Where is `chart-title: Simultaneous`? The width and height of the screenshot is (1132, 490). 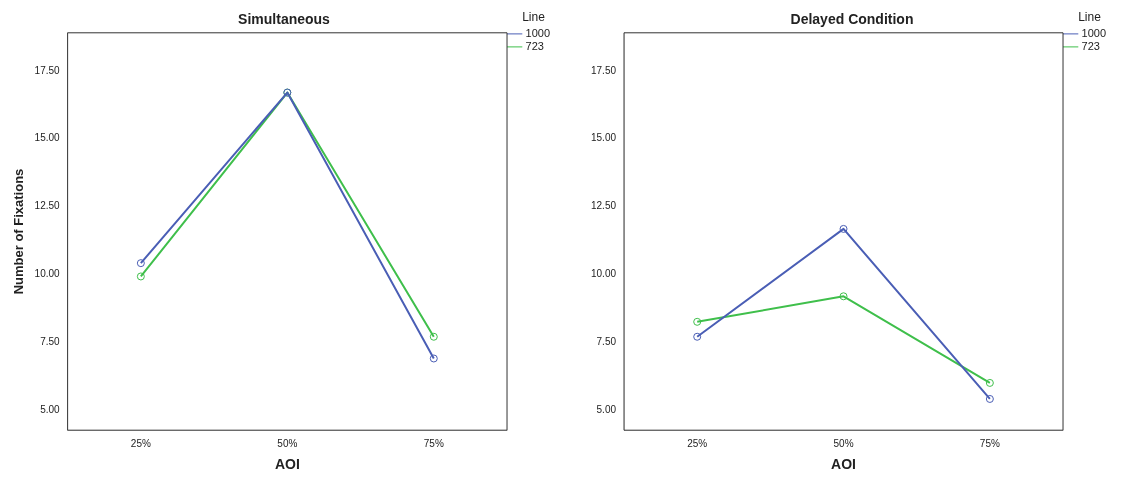
chart-title: Simultaneous is located at coordinates (284, 19).